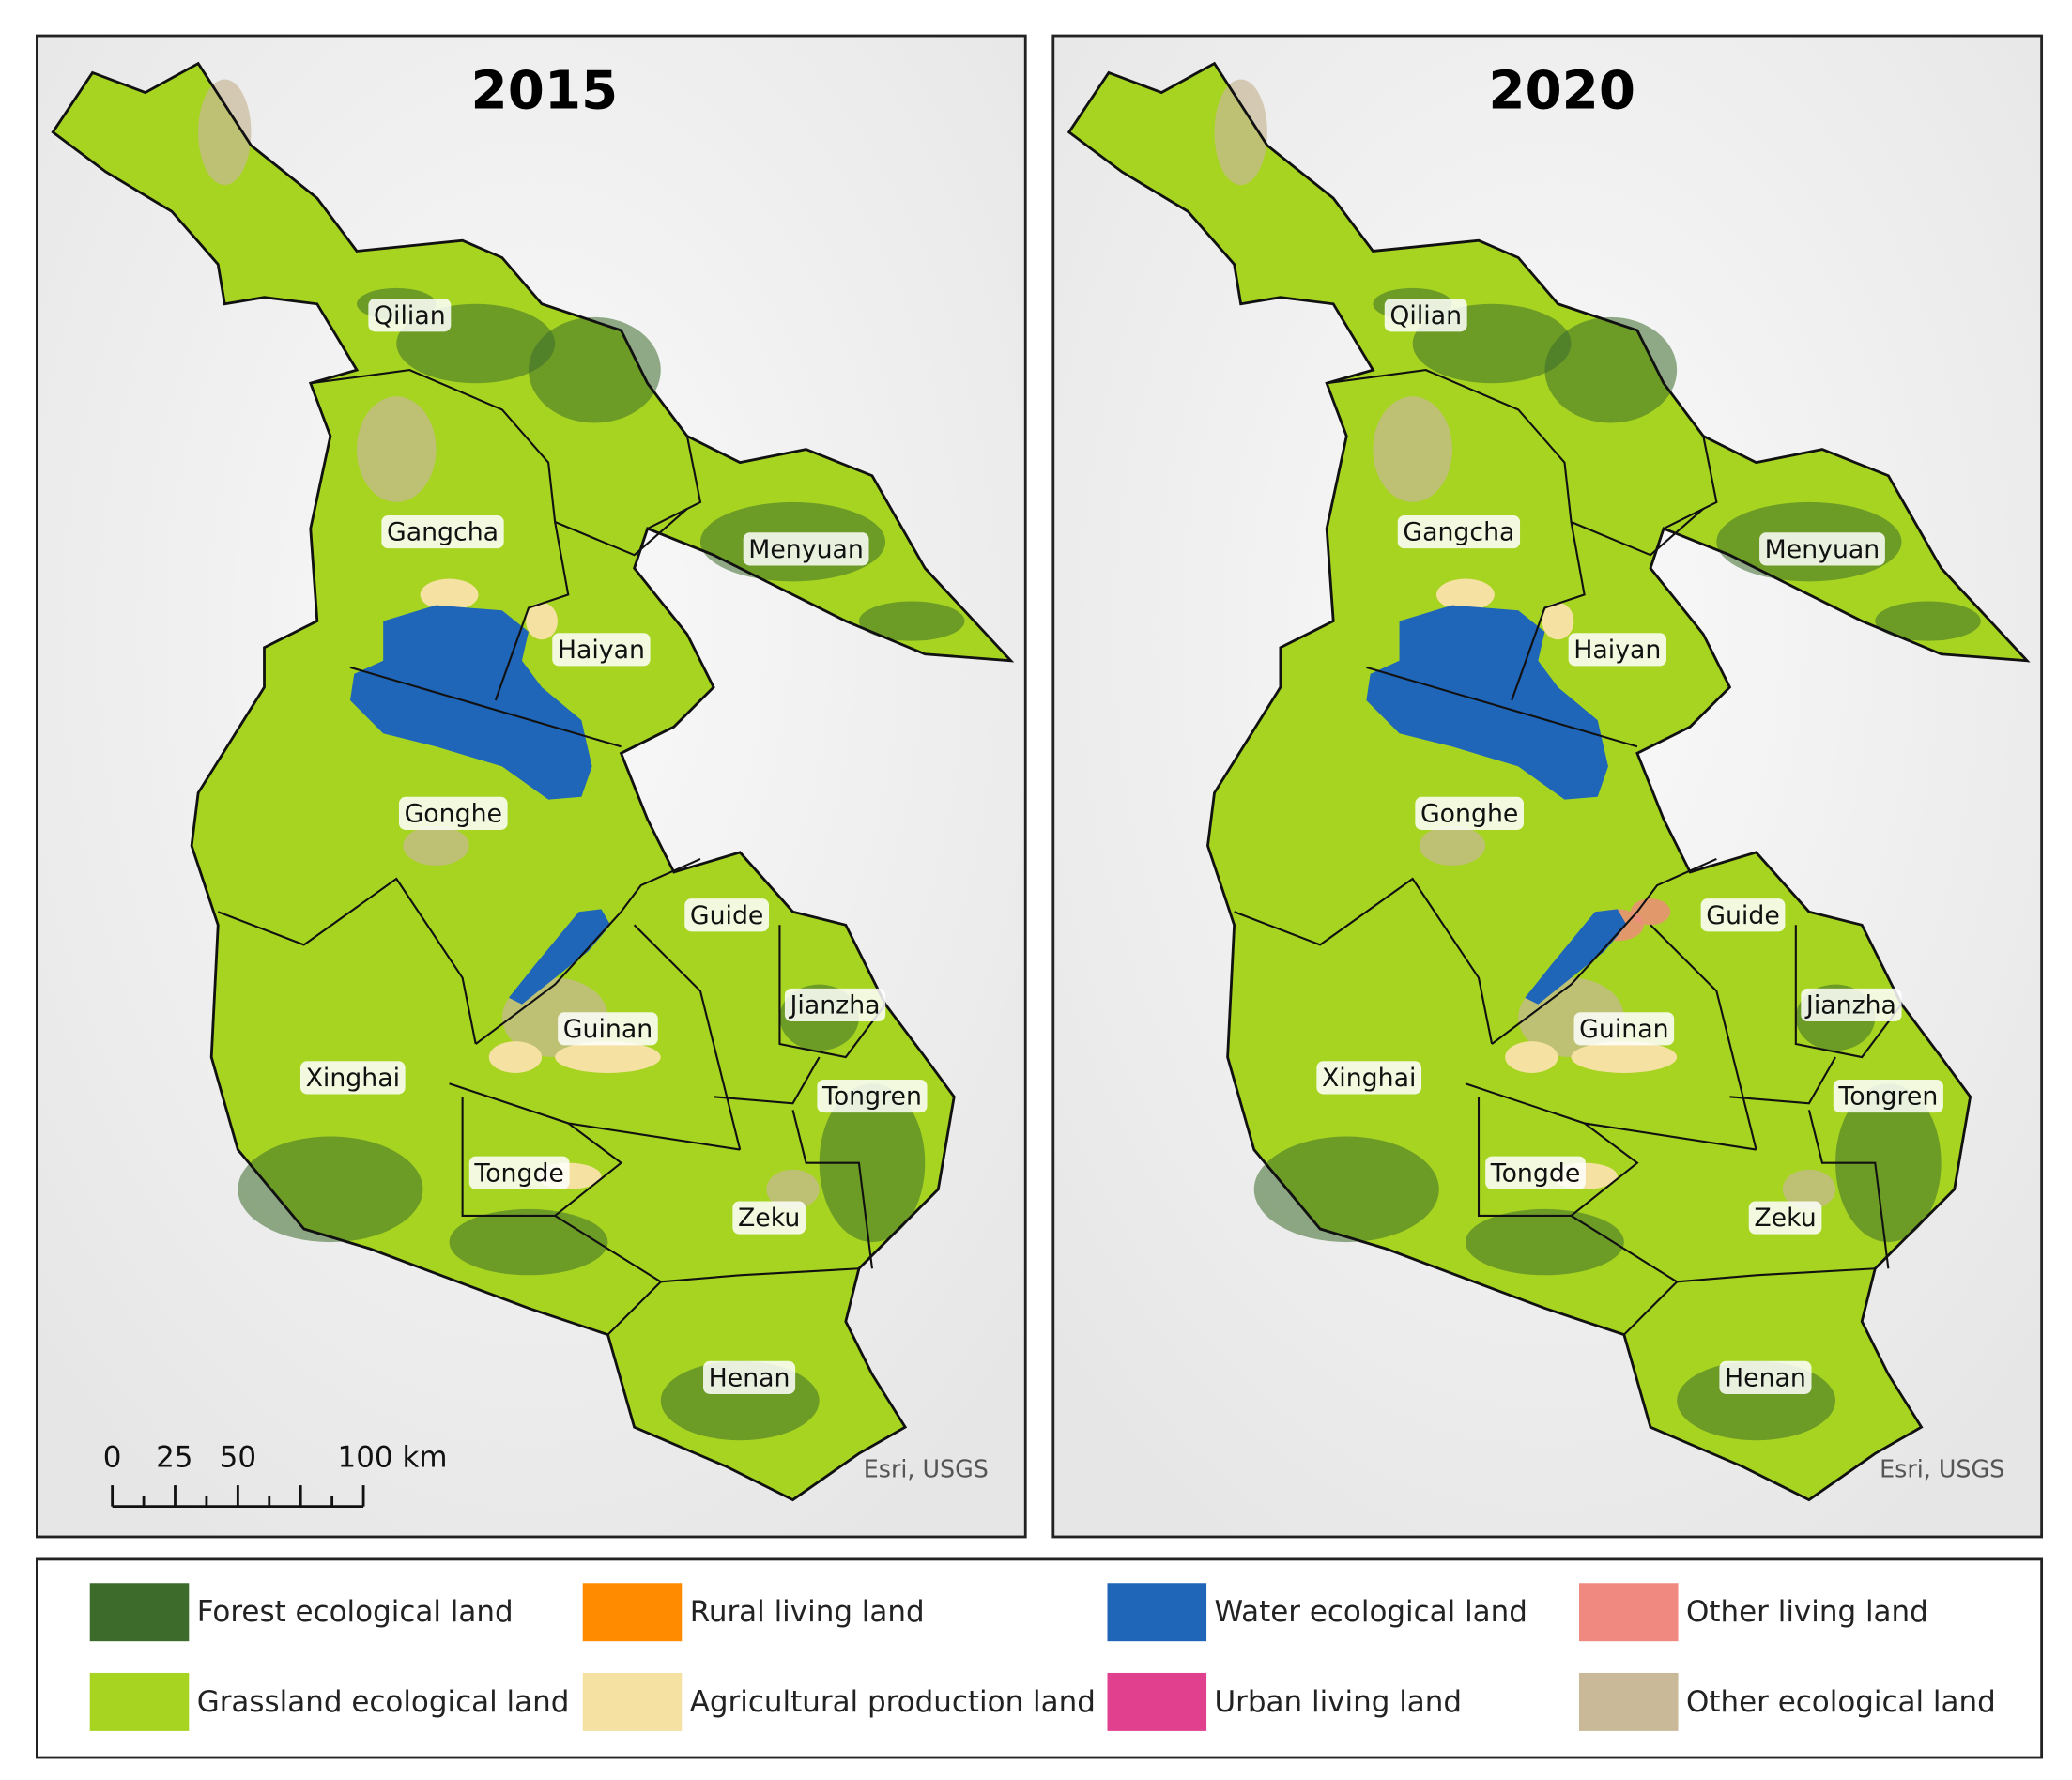 The height and width of the screenshot is (1780, 2072). I want to click on scale-label: 100 km, so click(393, 1457).